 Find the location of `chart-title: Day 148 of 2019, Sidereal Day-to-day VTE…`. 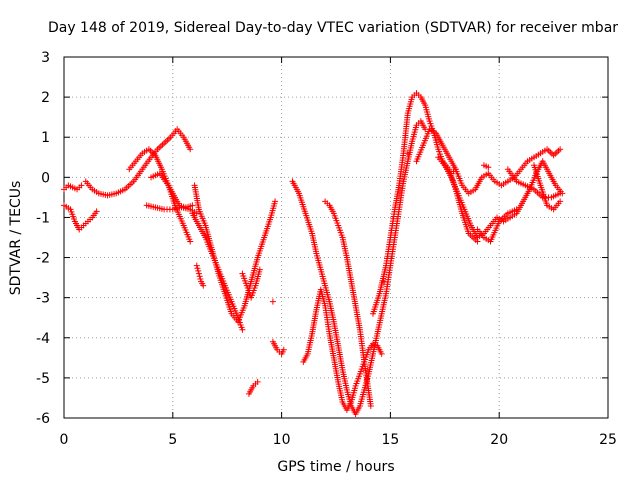

chart-title: Day 148 of 2019, Sidereal Day-to-day VTE… is located at coordinates (333, 28).